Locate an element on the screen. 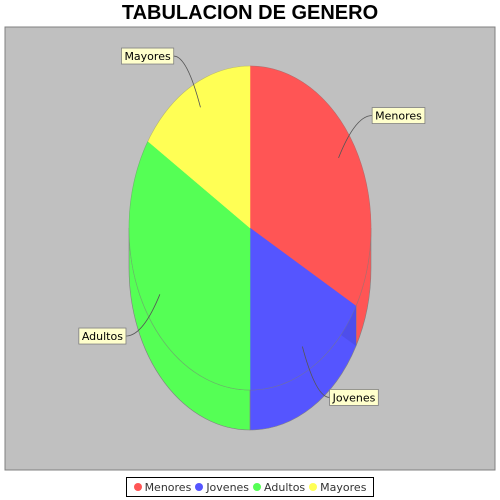 This screenshot has width=500, height=500. legend-item-jovenes: Jovenes is located at coordinates (222, 487).